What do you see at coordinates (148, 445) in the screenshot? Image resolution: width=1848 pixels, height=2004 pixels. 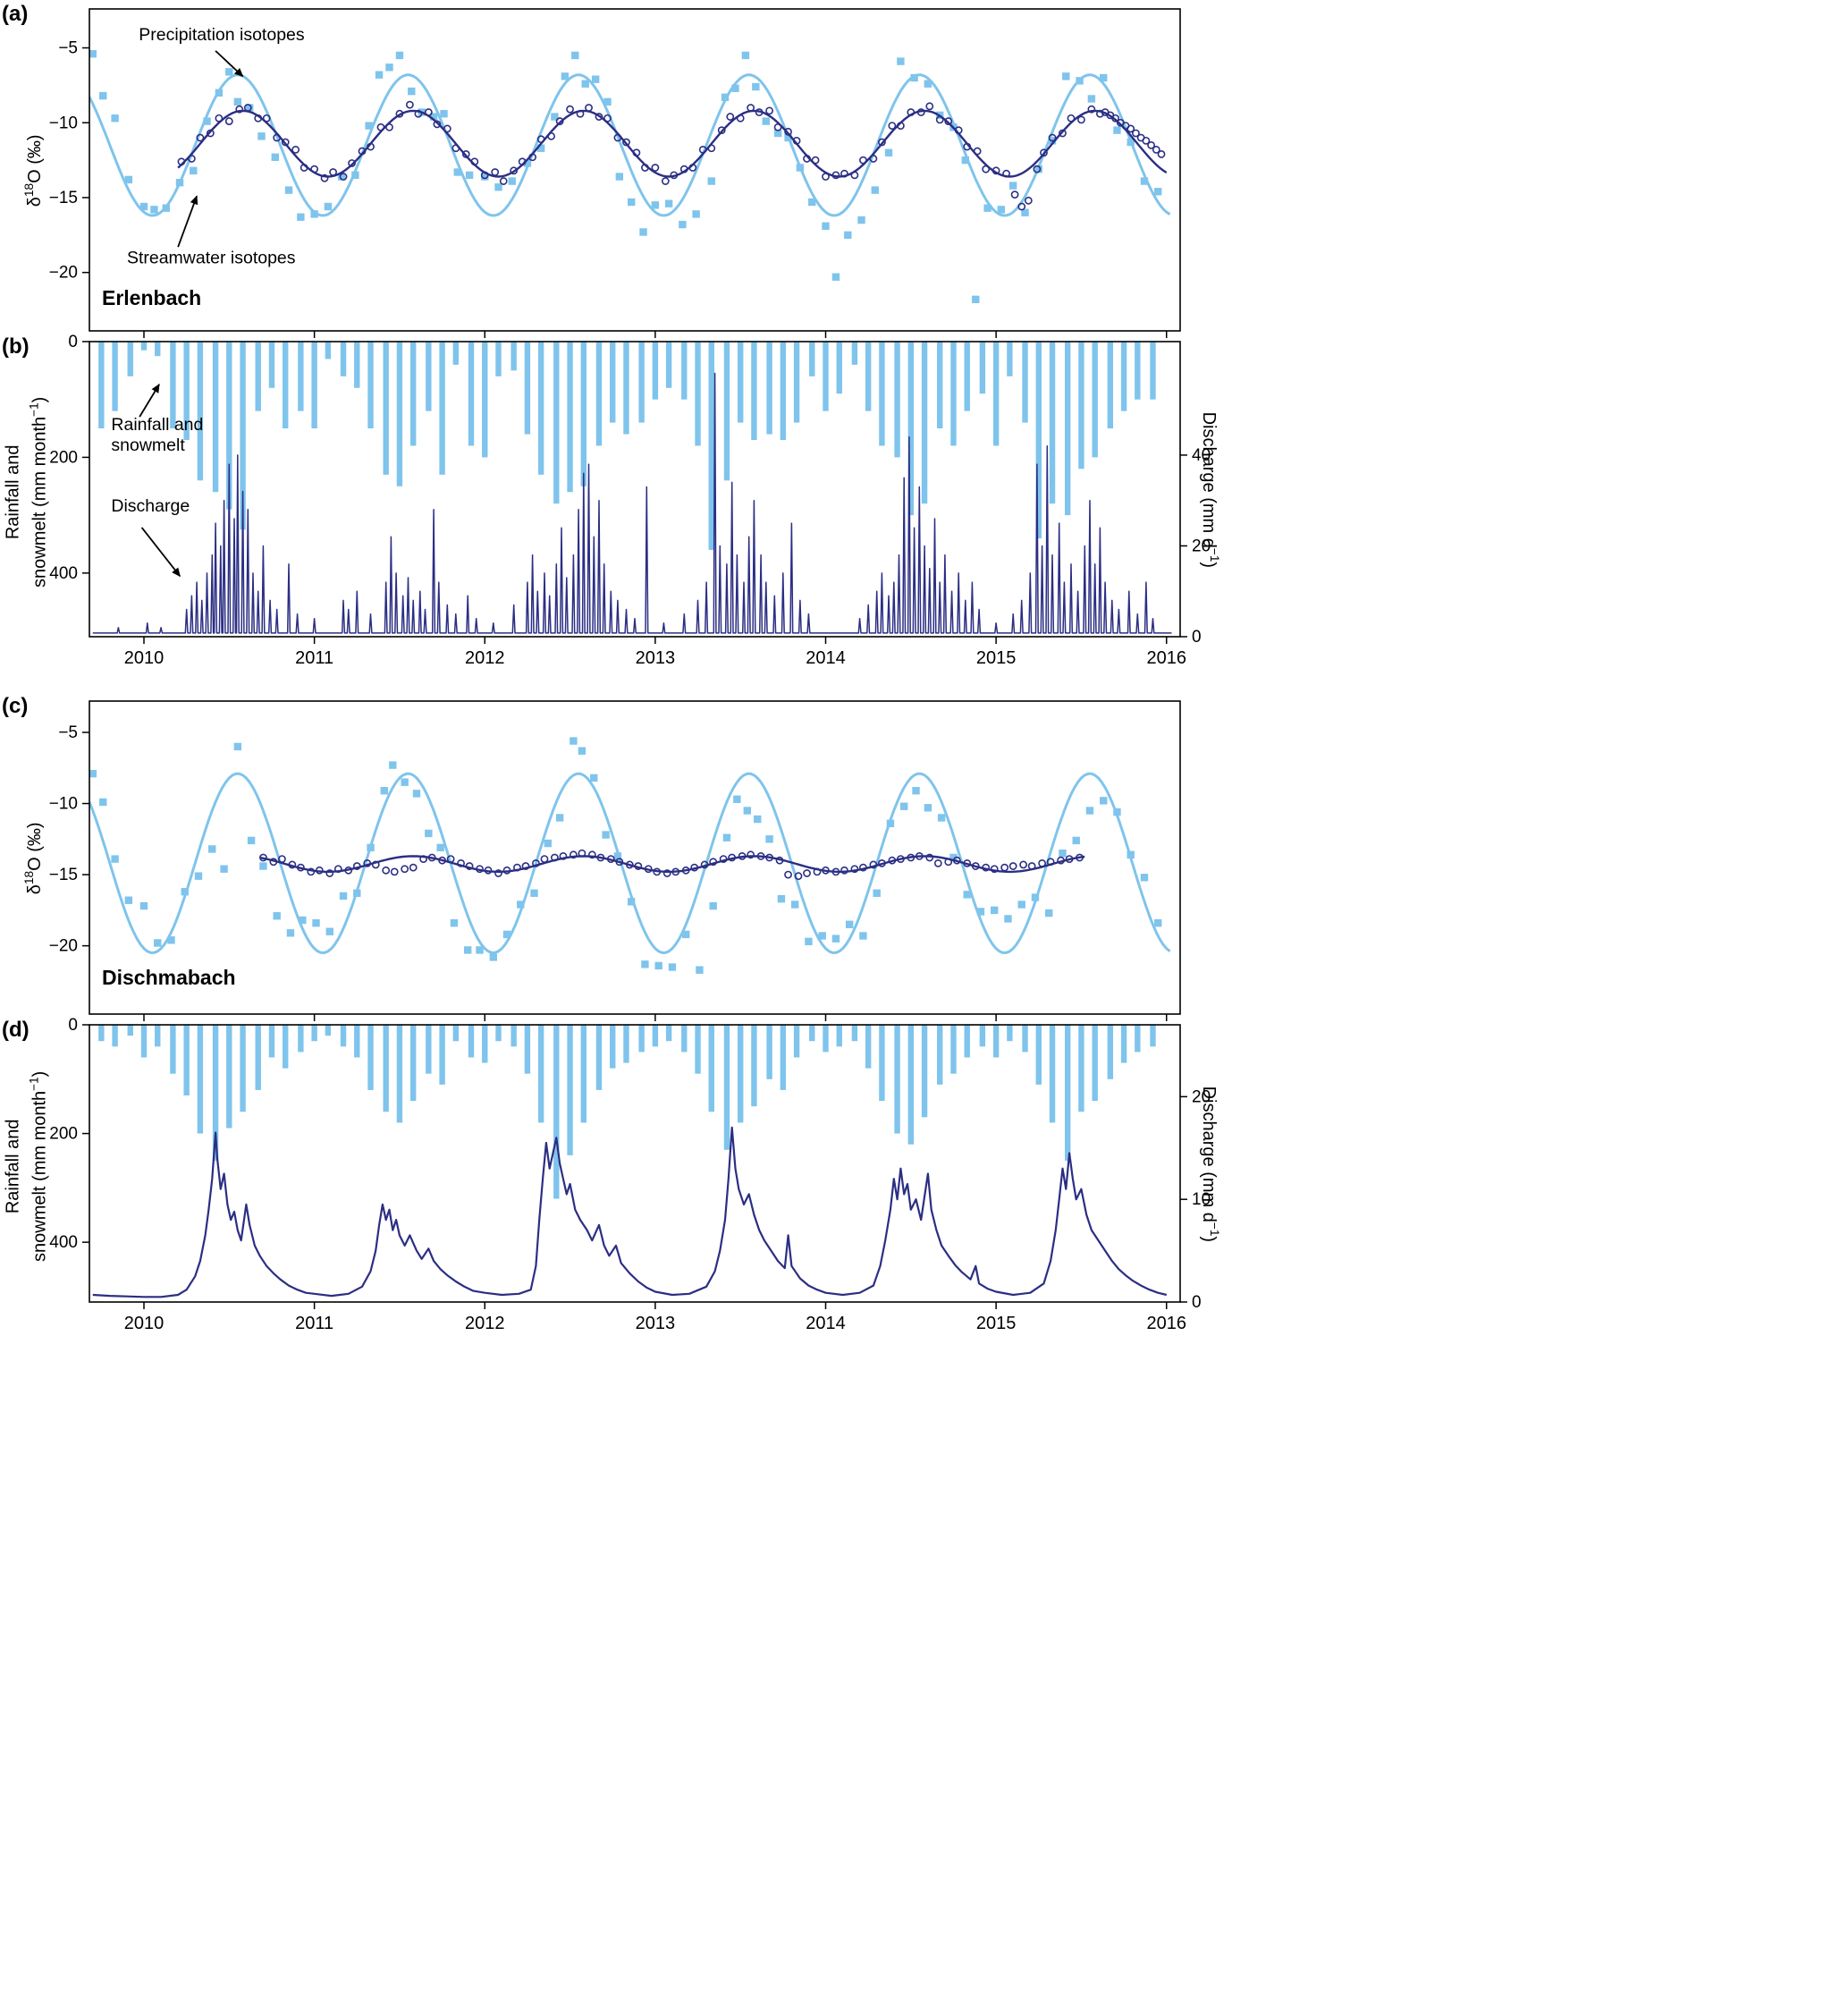 I see `annotation-text: snowmelt` at bounding box center [148, 445].